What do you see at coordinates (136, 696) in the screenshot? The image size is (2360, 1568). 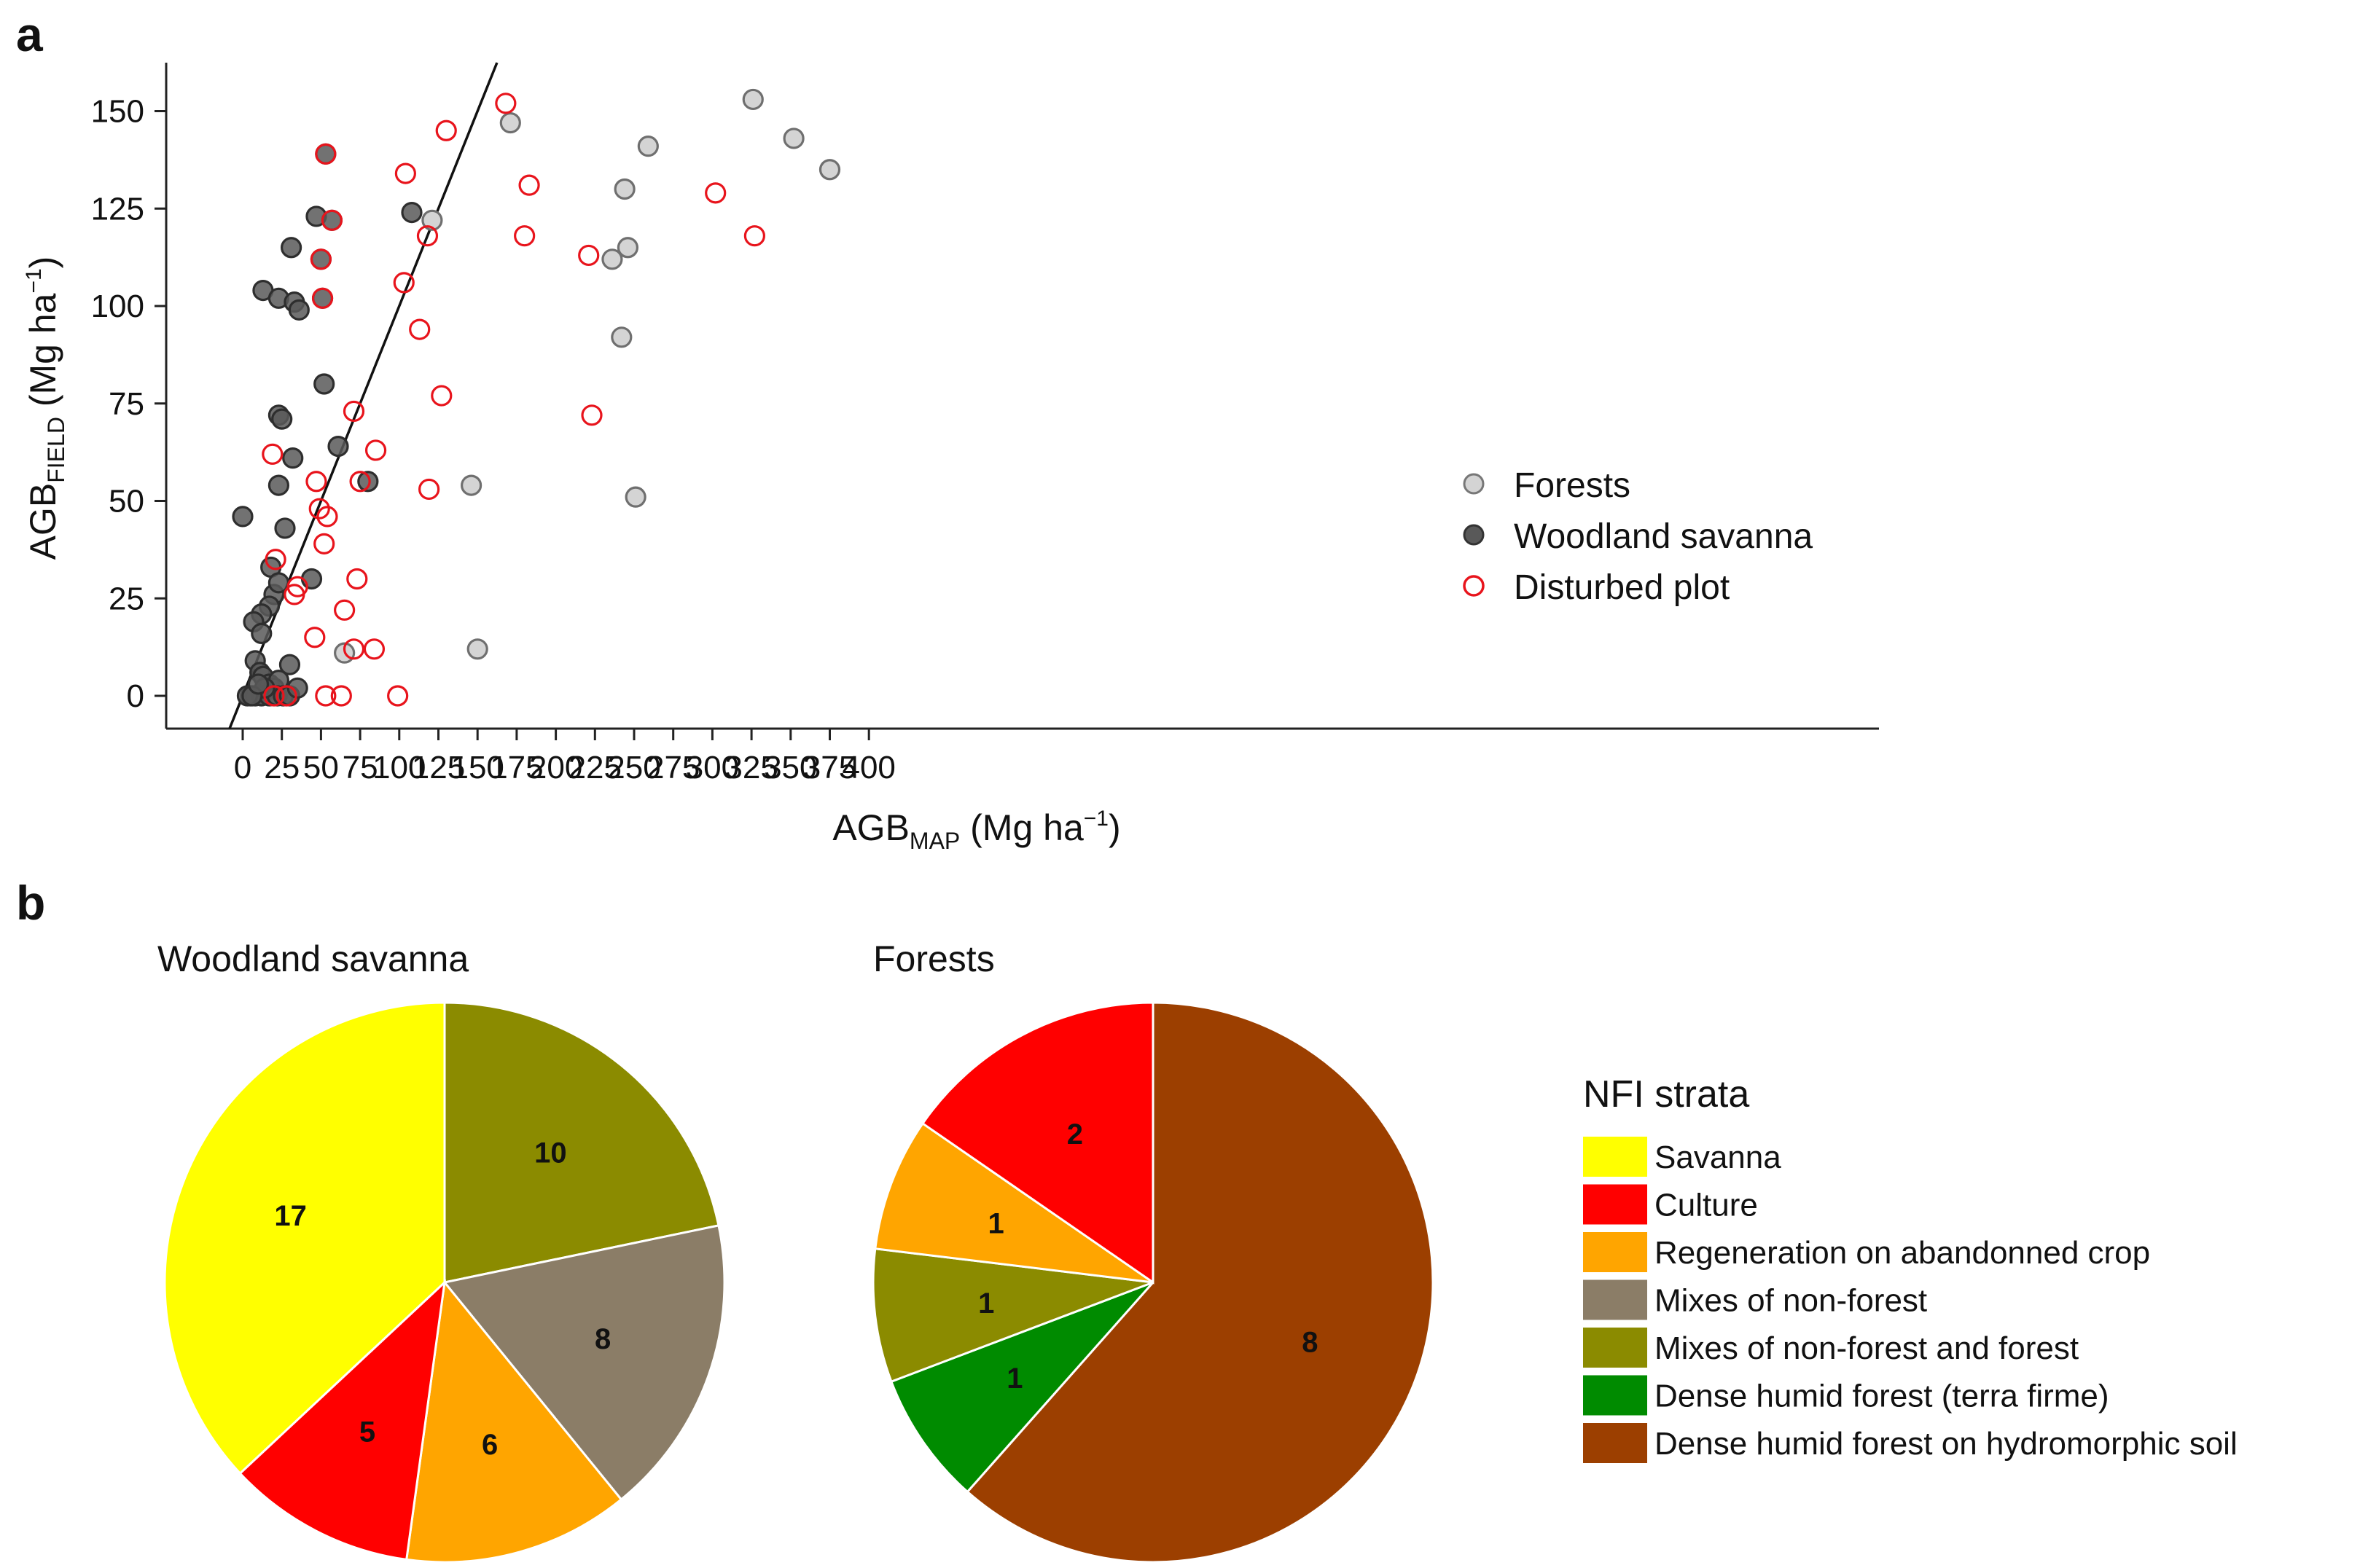 I see `y-tick-label: 0` at bounding box center [136, 696].